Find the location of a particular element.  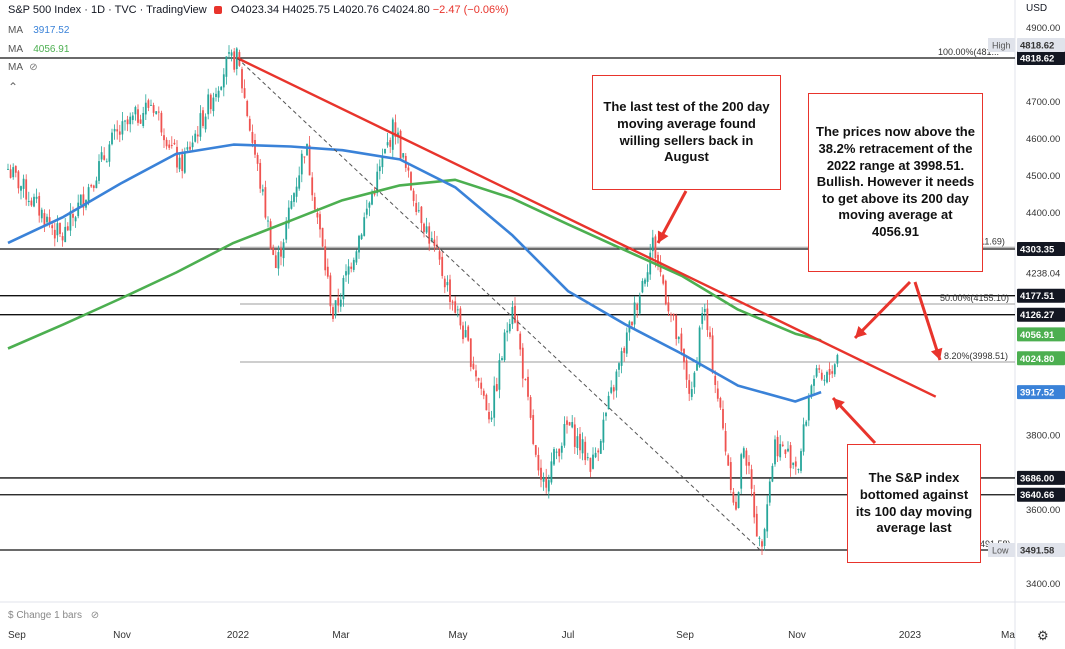

ma-200-legend: MA 4056.91 is located at coordinates (38, 49).